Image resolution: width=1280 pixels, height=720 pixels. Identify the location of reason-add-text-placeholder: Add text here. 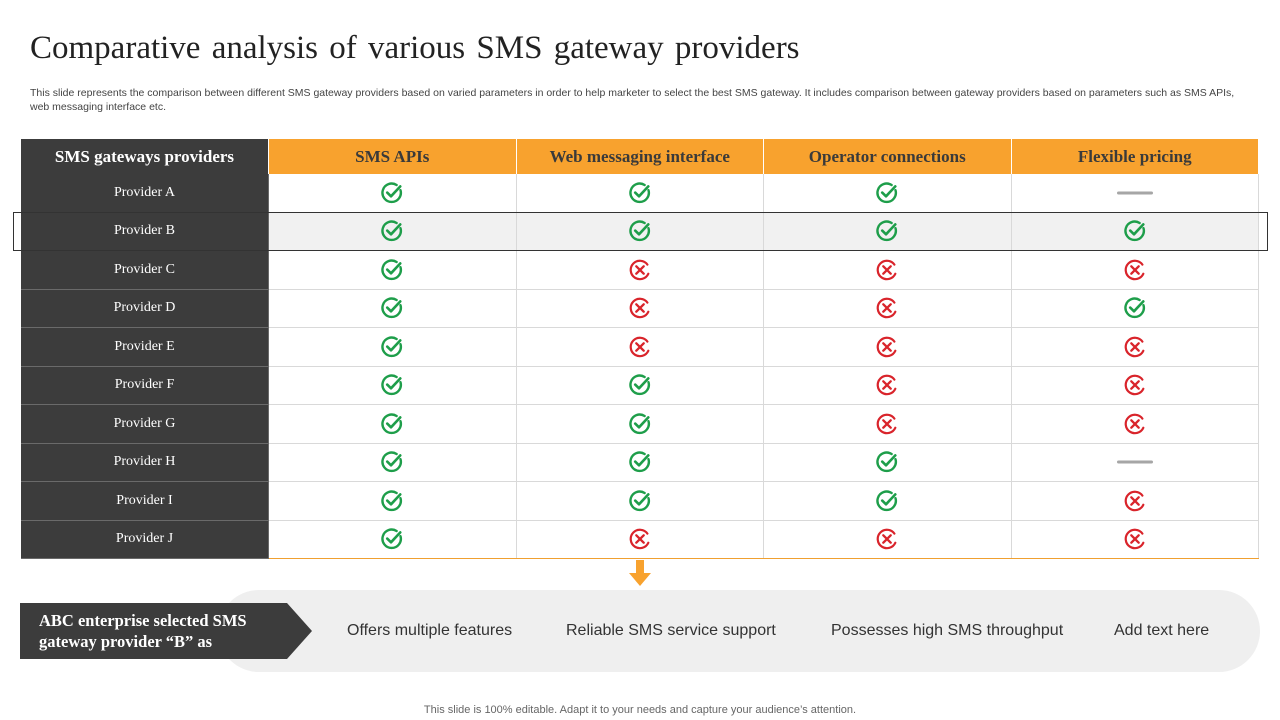
(1162, 630).